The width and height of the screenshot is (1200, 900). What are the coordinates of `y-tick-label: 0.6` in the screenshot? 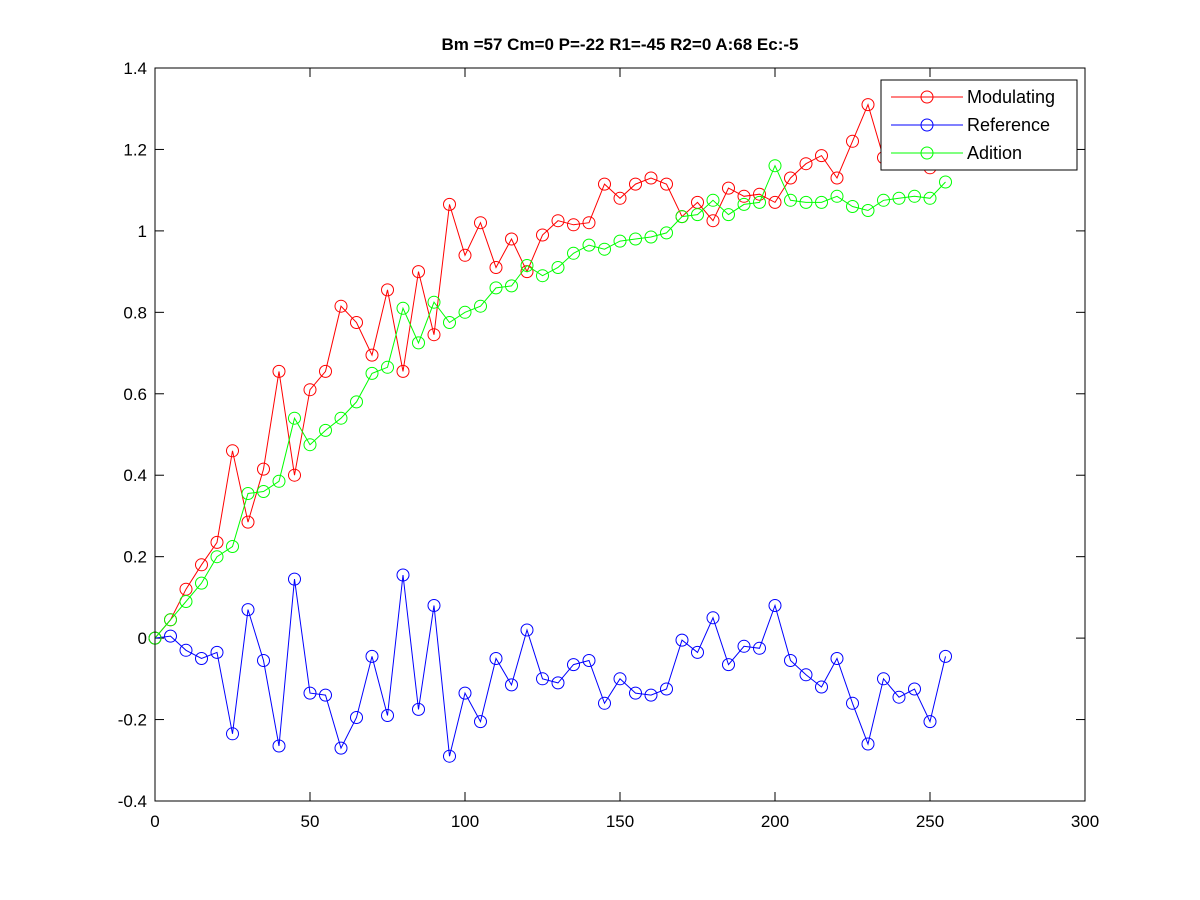 It's located at (135, 394).